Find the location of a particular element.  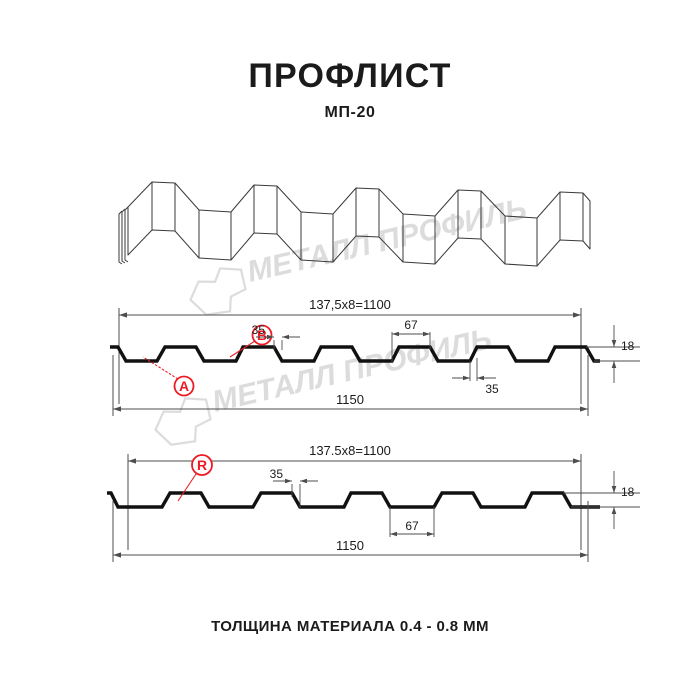

watermark-text: МЕТАЛЛ ПРОФИЛЬ is located at coordinates (387, 240).